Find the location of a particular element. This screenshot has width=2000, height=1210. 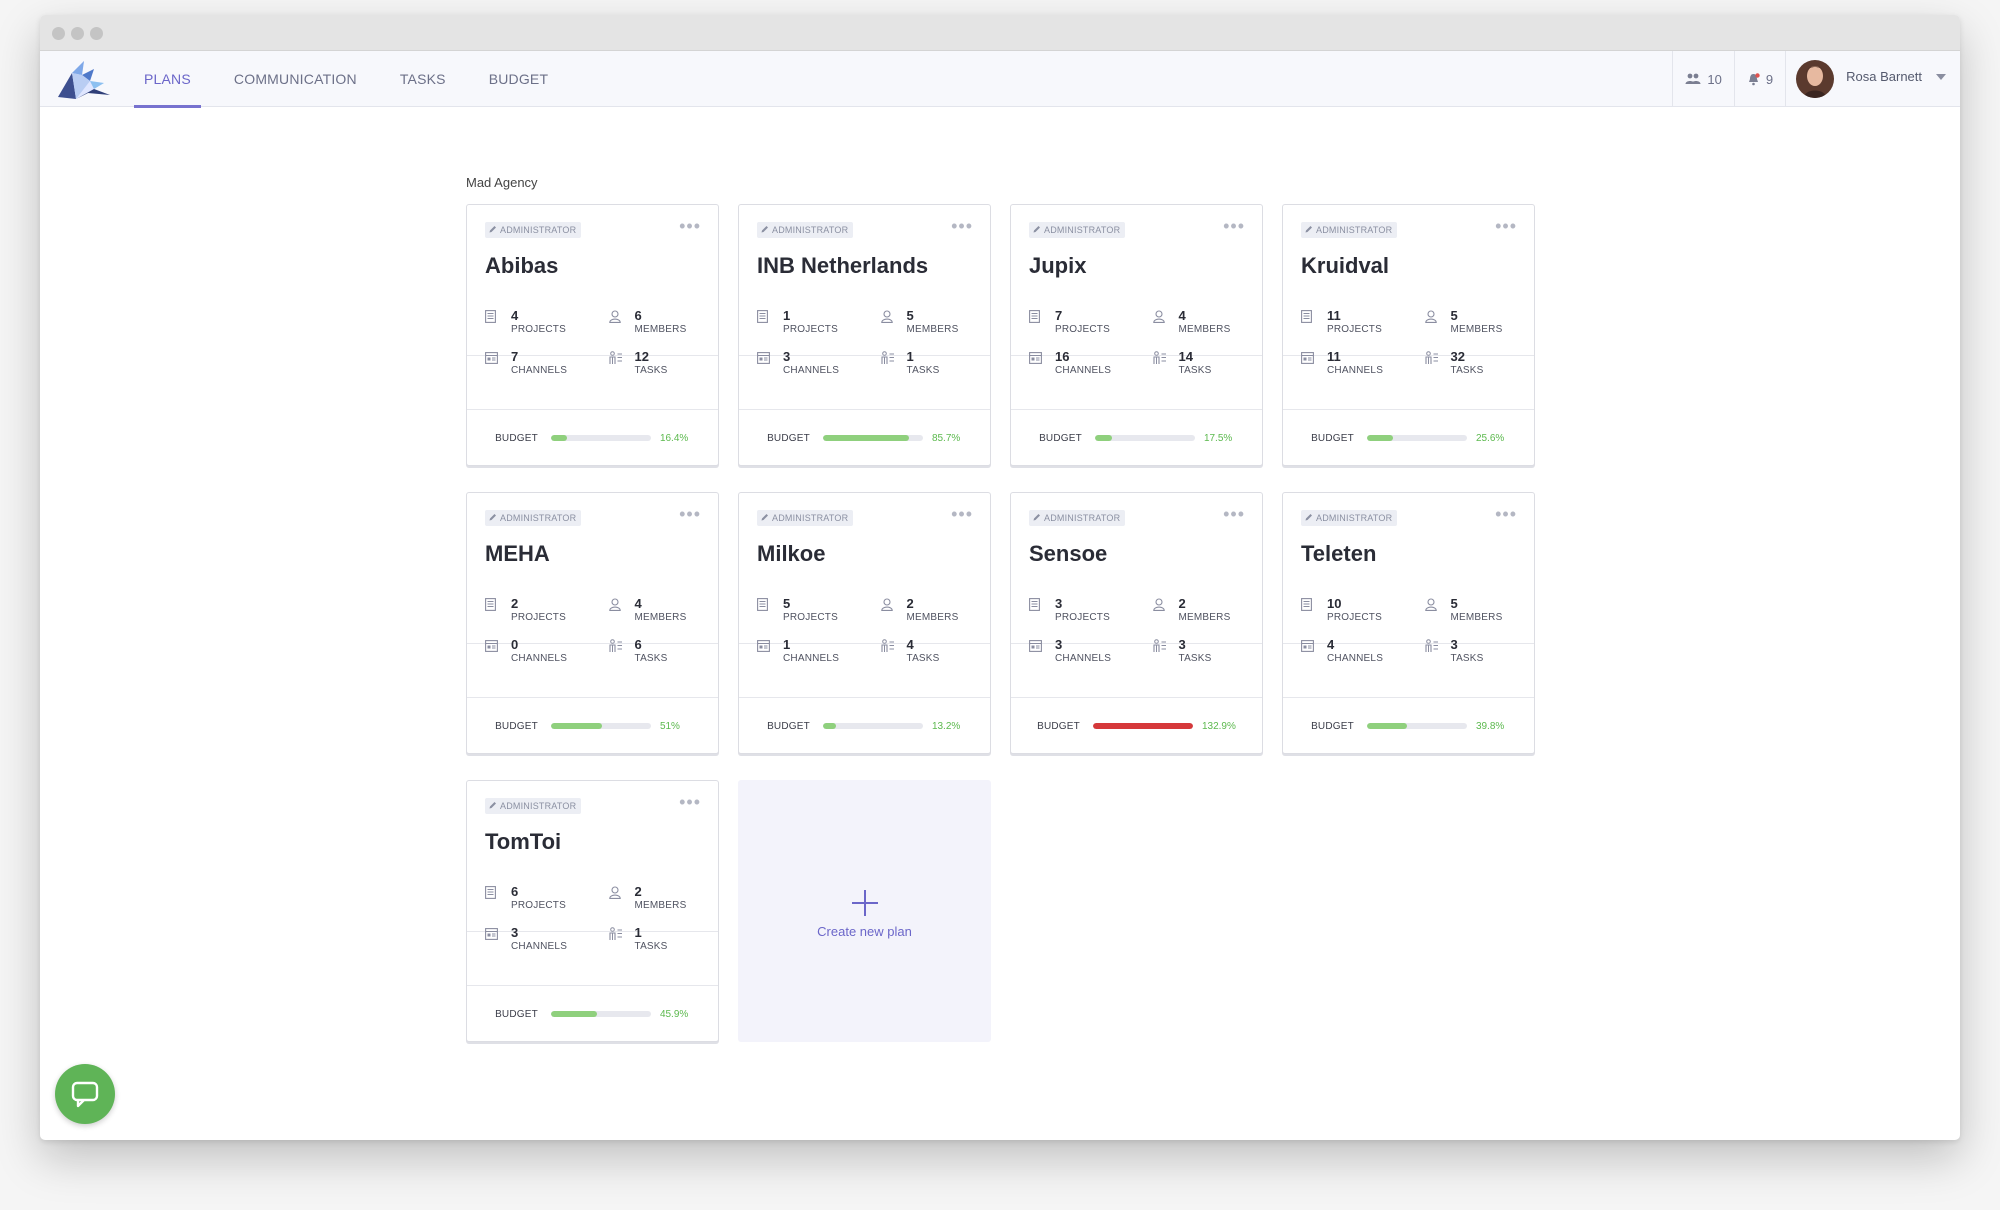

avatar is located at coordinates (1815, 79).